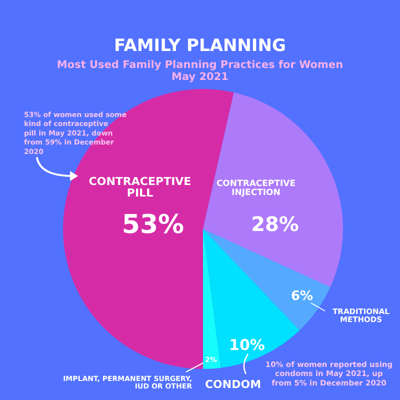  Describe the element at coordinates (200, 71) in the screenshot. I see `chart-subtitle: Most Used Family Planning Practices for Women May 2021` at that location.